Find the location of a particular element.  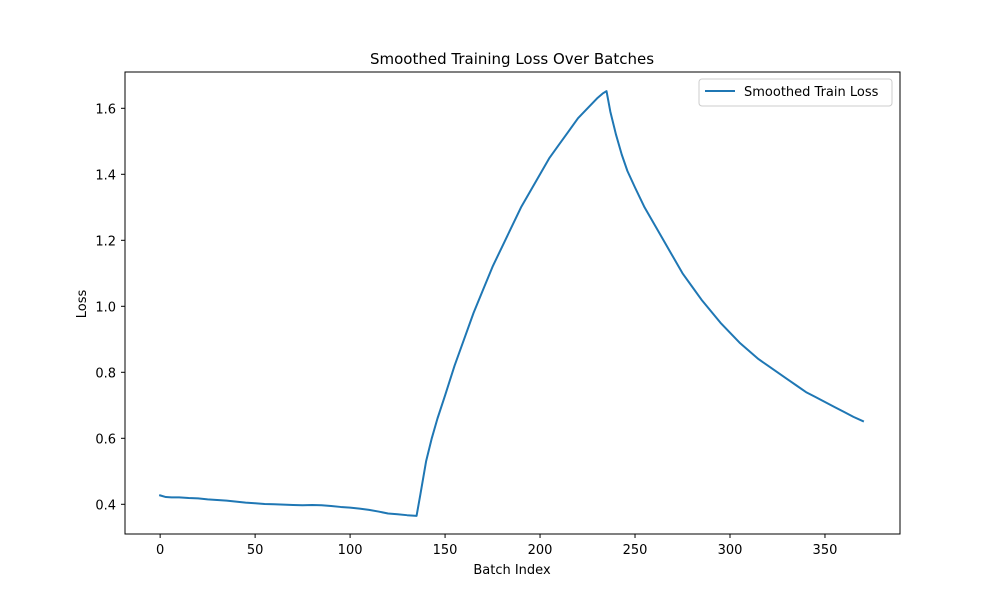

y-tick-label: 1.2 is located at coordinates (105, 241).